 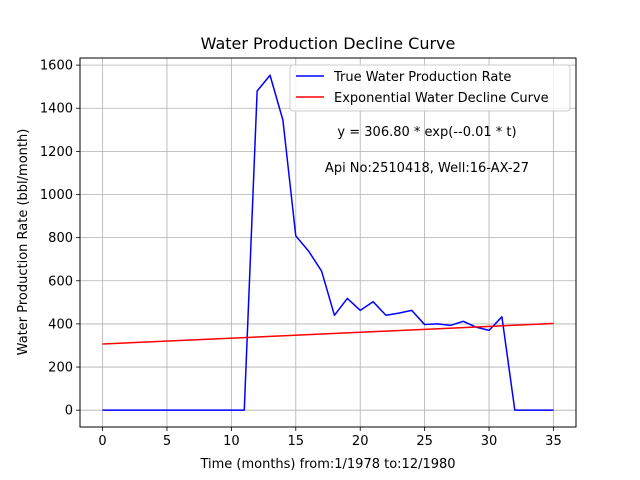 What do you see at coordinates (328, 333) in the screenshot?
I see `exponential-decline-line` at bounding box center [328, 333].